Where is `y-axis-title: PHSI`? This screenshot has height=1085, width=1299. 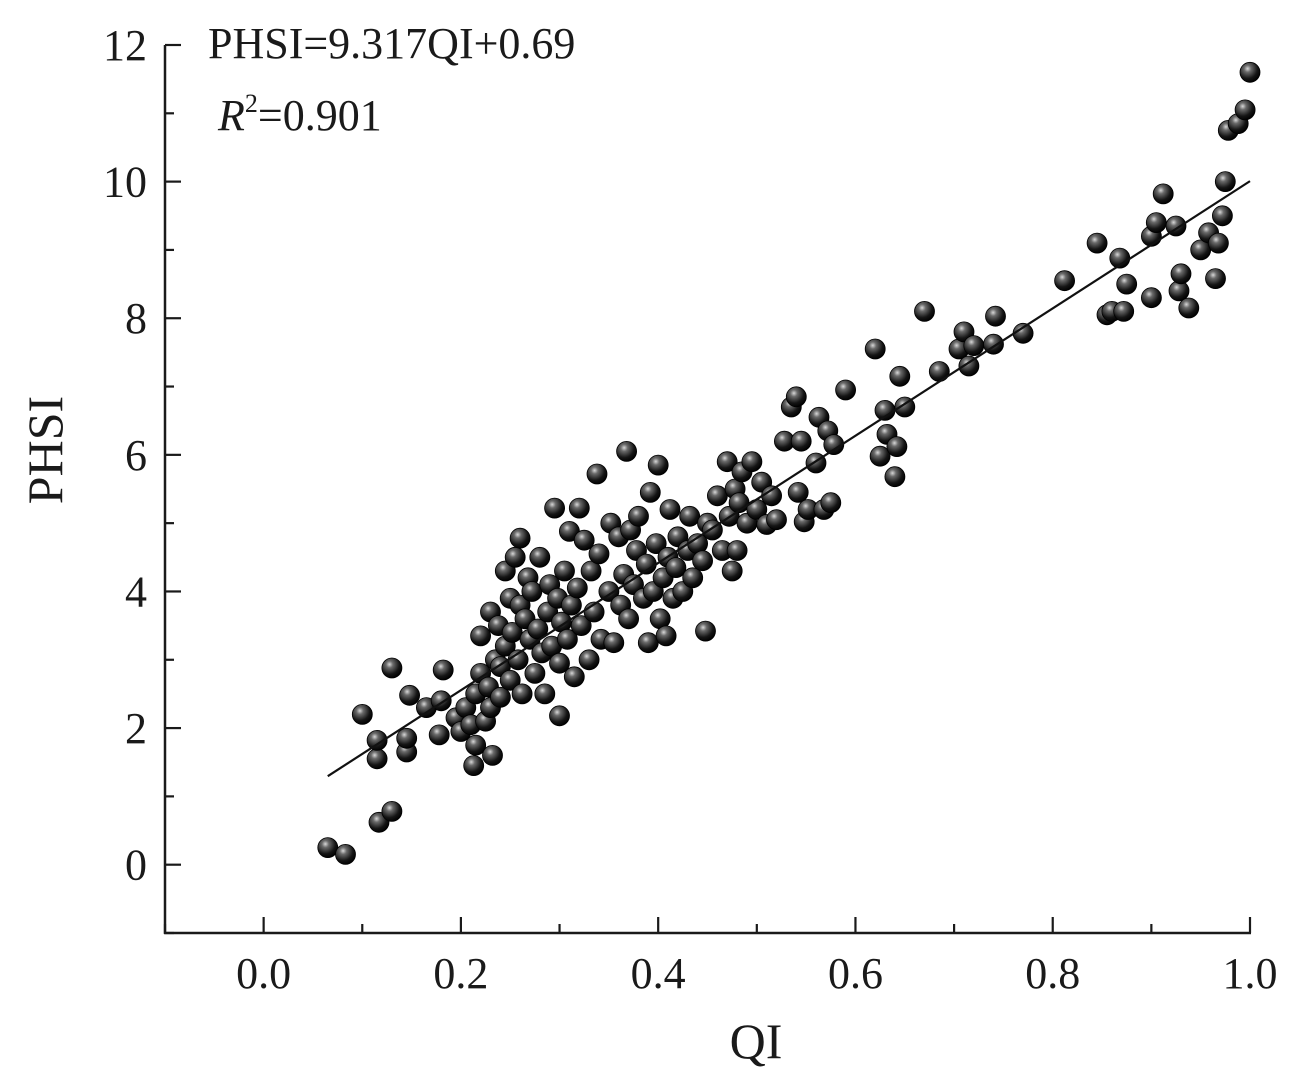 y-axis-title: PHSI is located at coordinates (45, 450).